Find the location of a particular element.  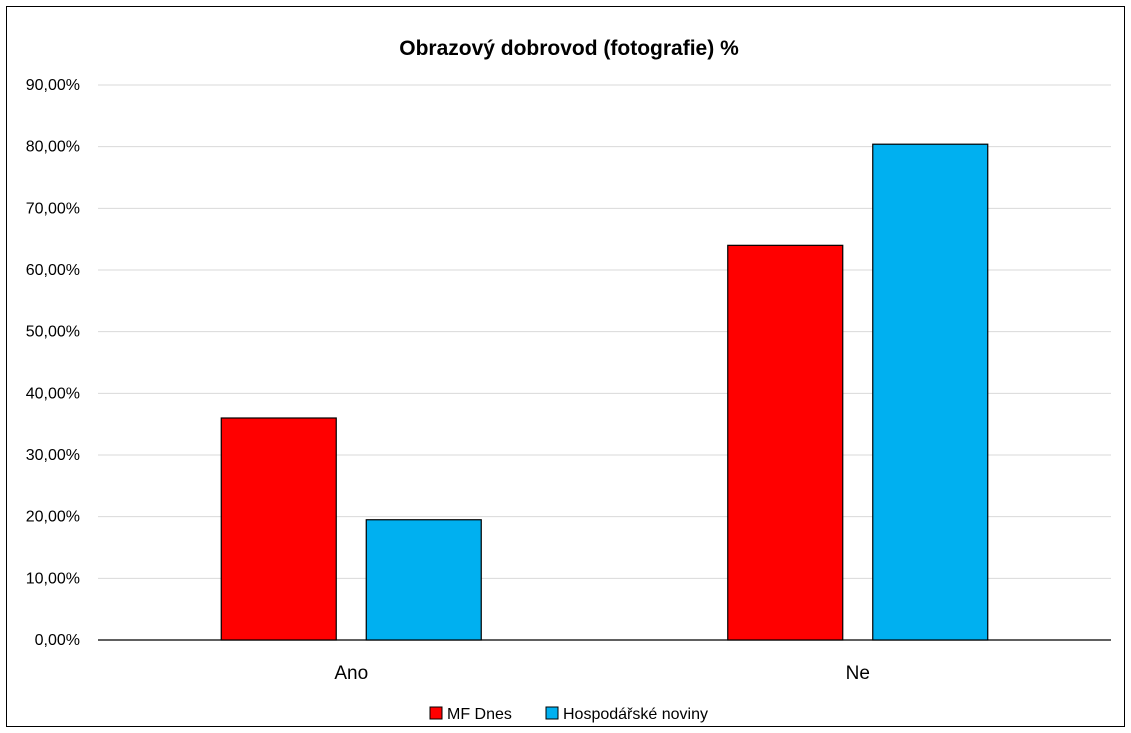

x-axis-category-labels: Ano Ne is located at coordinates (602, 673).